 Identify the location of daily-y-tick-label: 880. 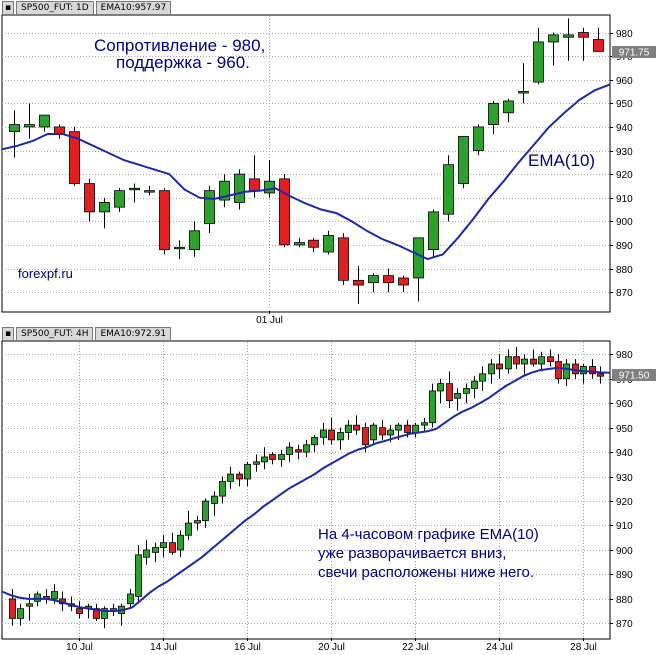
(624, 270).